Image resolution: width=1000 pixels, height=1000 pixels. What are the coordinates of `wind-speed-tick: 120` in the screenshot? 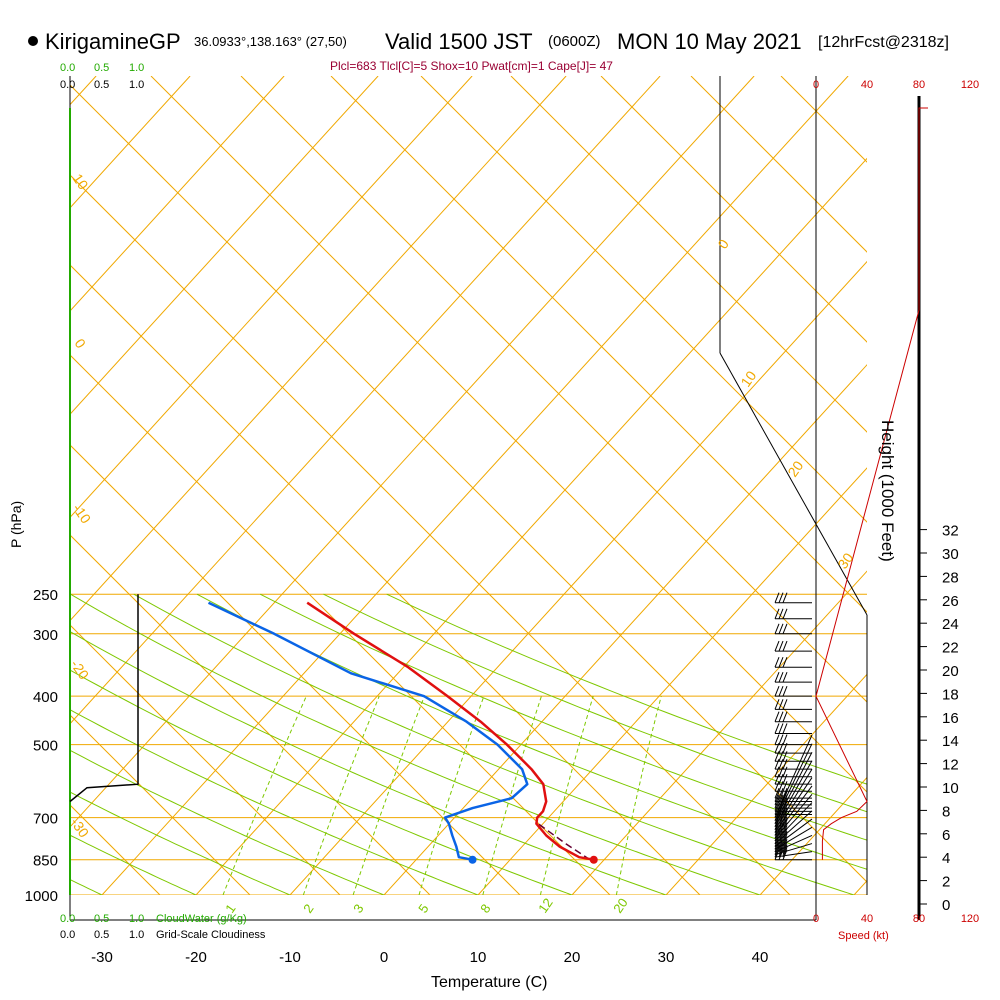 It's located at (970, 919).